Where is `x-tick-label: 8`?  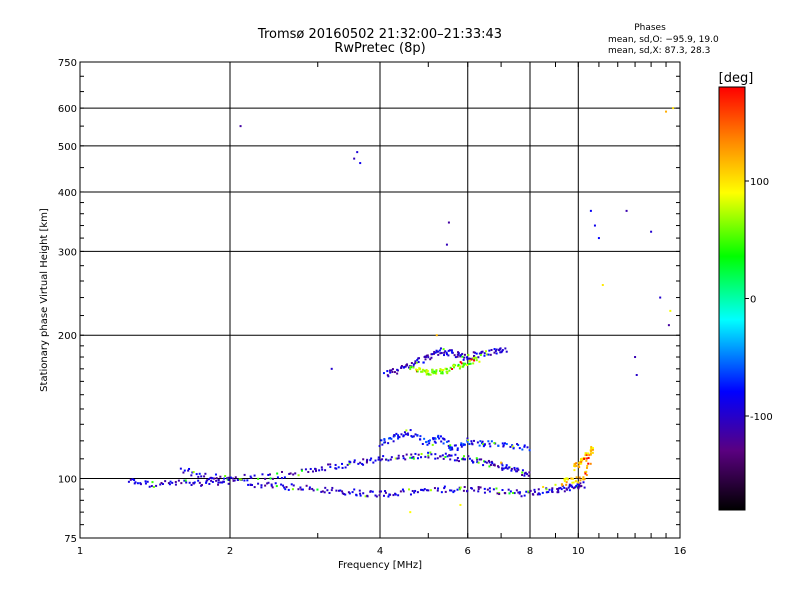 x-tick-label: 8 is located at coordinates (530, 551).